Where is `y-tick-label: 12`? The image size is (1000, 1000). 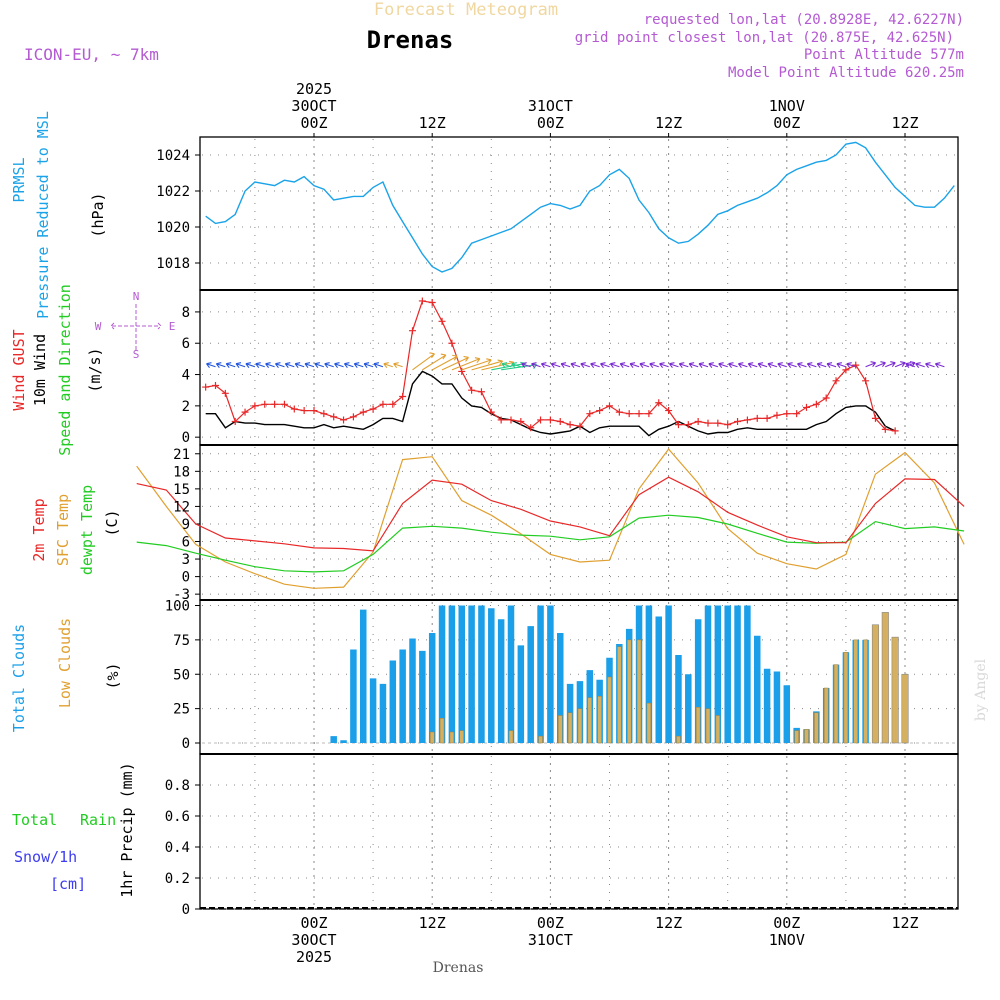
y-tick-label: 12 is located at coordinates (181, 507).